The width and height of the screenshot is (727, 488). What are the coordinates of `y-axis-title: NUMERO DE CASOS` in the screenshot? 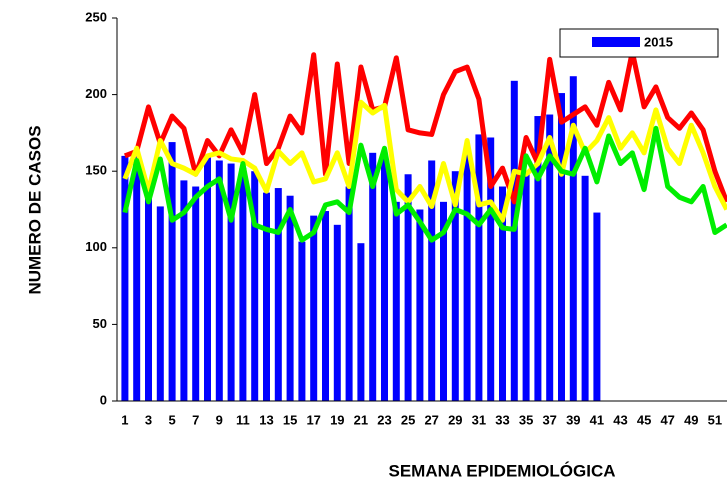 It's located at (34, 209).